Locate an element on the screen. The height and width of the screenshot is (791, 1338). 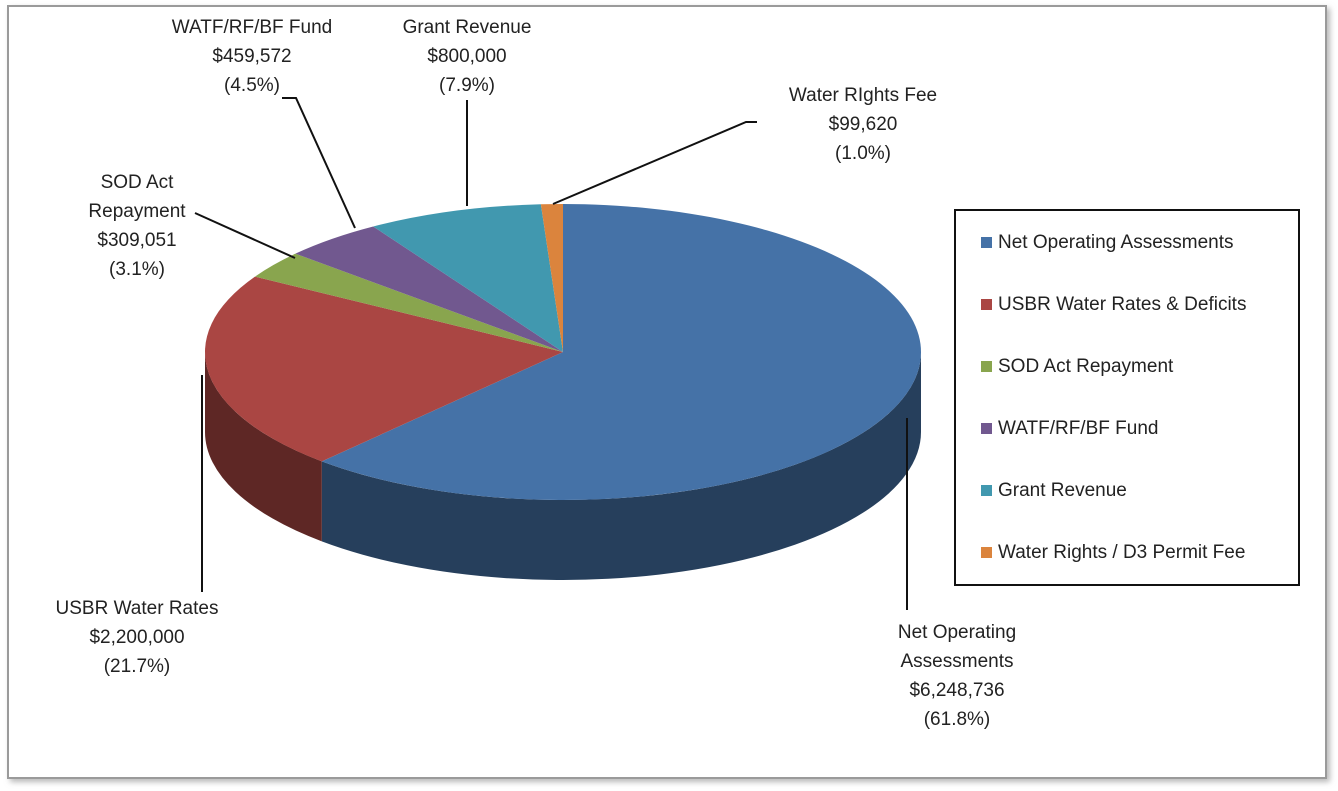
data-label: Water RIghts Fee is located at coordinates (863, 95).